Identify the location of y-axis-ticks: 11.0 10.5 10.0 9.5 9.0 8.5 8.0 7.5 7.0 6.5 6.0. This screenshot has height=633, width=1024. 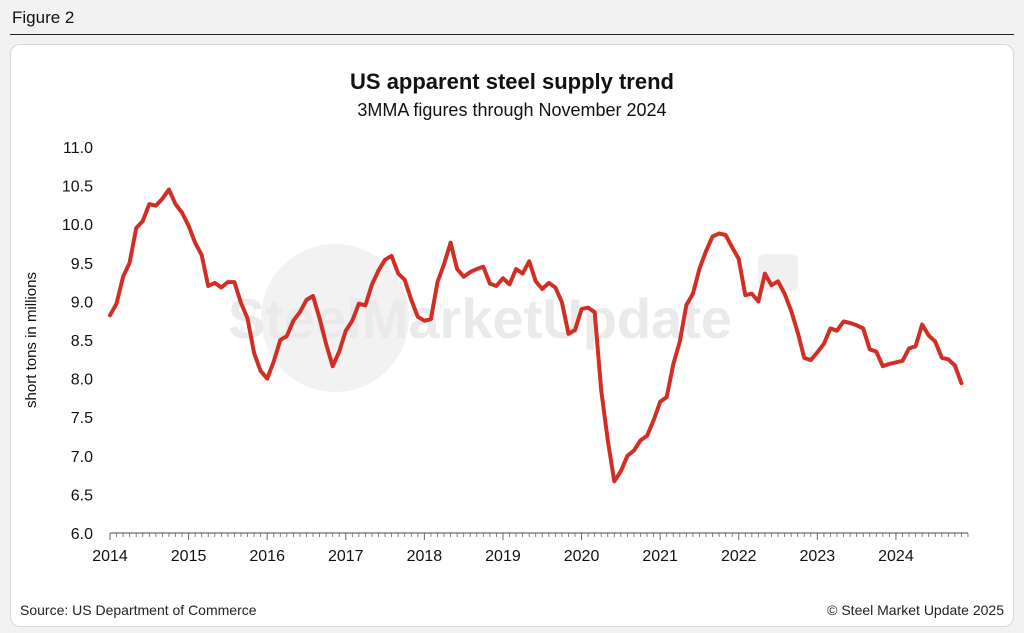
(77, 341).